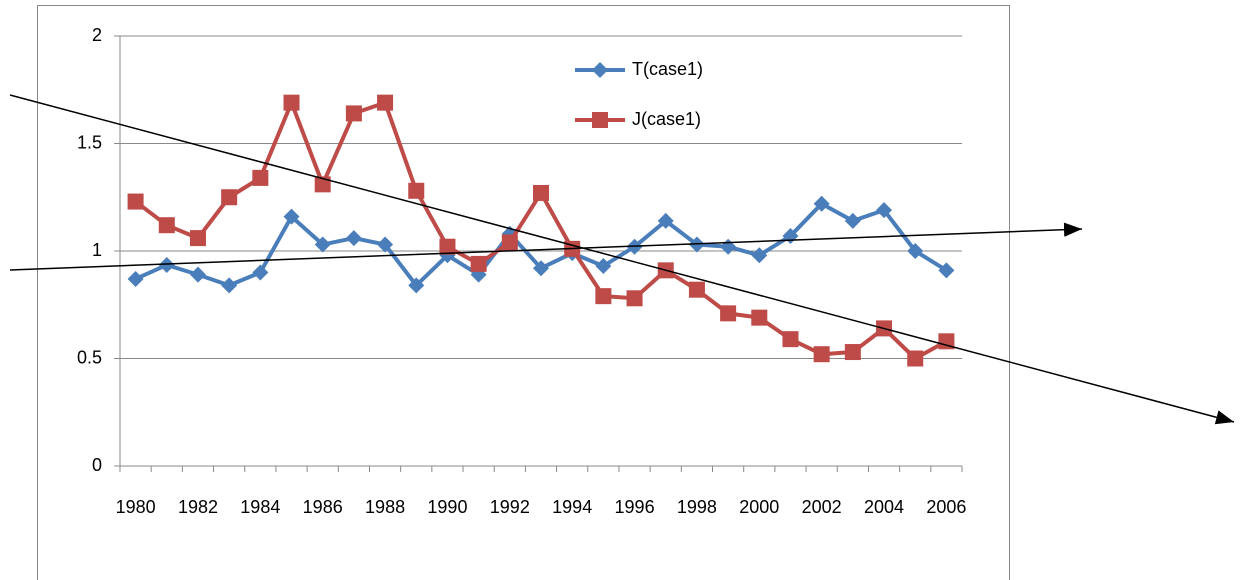 Image resolution: width=1246 pixels, height=580 pixels. I want to click on x-tick-label: 1998, so click(697, 507).